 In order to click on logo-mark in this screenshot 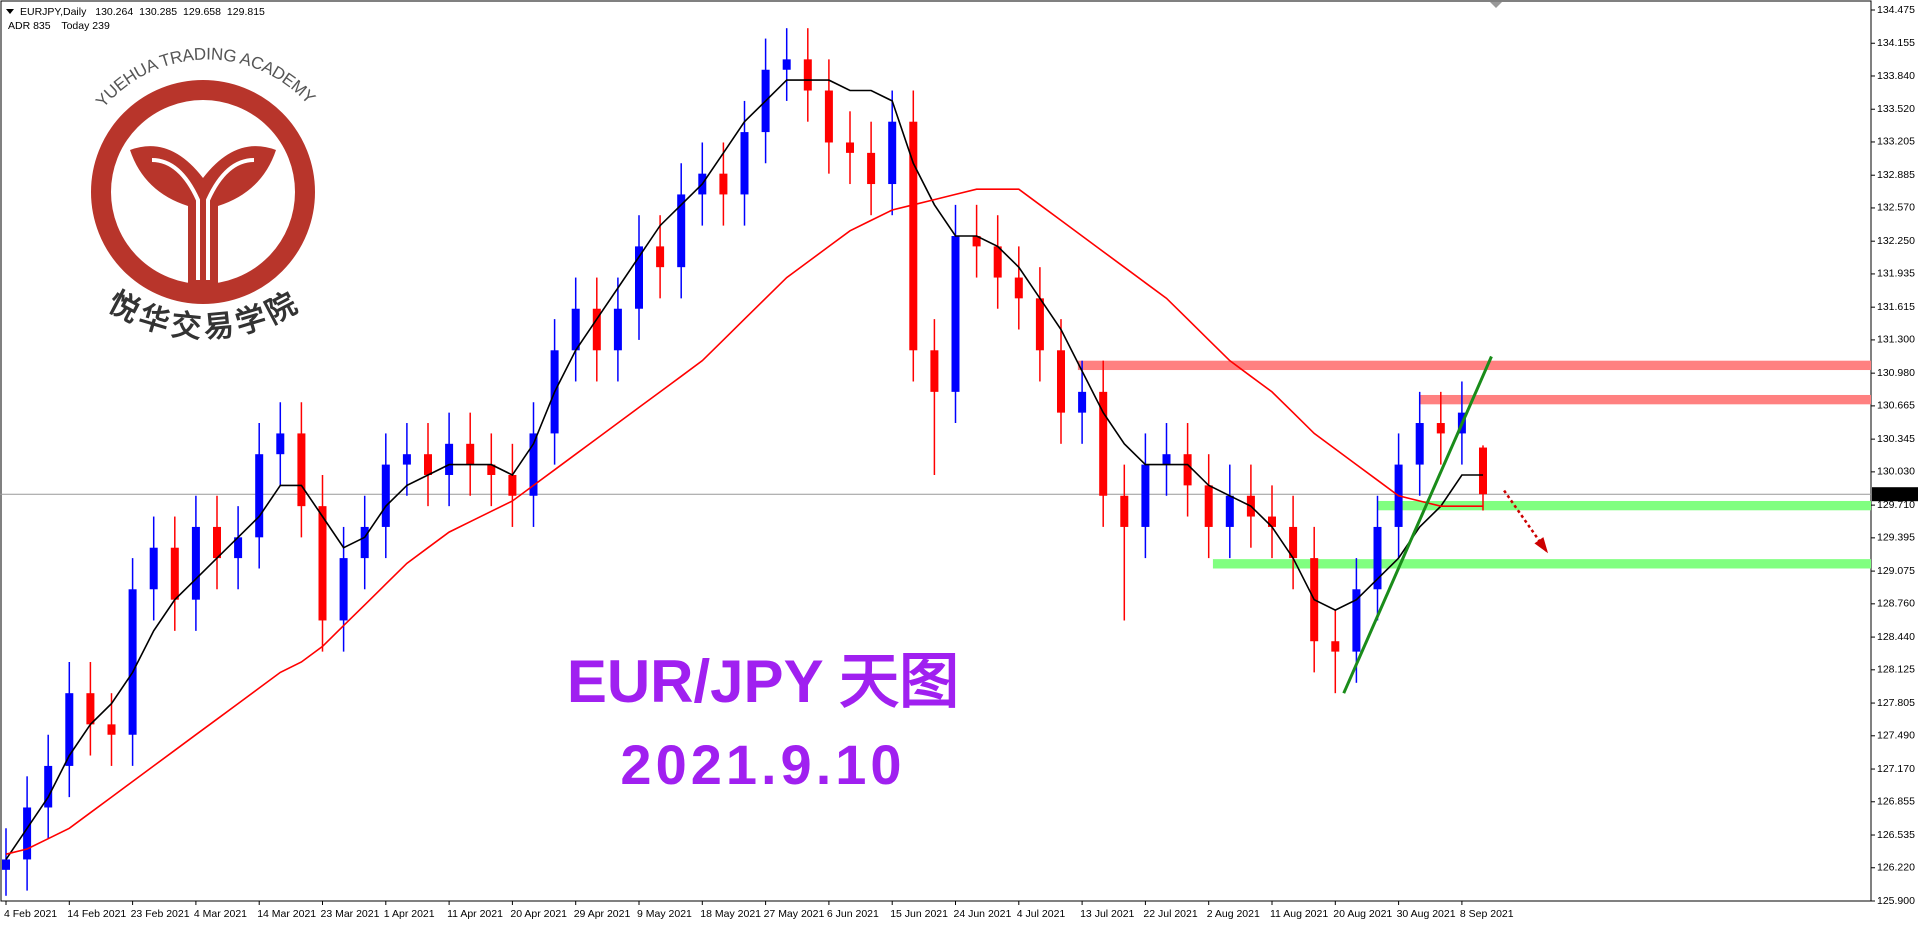, I will do `click(203, 218)`.